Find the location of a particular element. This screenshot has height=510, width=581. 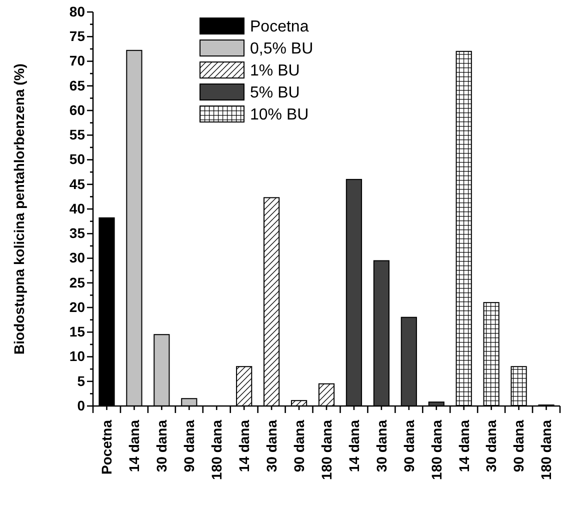

y-tick-label: 80 is located at coordinates (77, 11).